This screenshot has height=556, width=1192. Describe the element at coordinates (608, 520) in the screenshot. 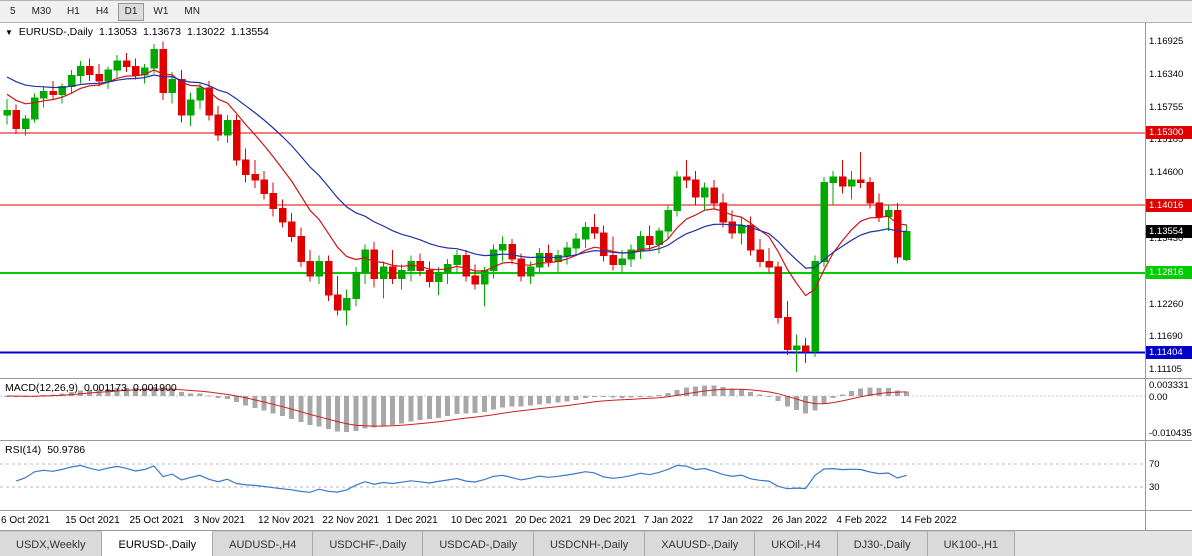

I see `date-label-29-dec-2021: 29 Dec 2021` at that location.